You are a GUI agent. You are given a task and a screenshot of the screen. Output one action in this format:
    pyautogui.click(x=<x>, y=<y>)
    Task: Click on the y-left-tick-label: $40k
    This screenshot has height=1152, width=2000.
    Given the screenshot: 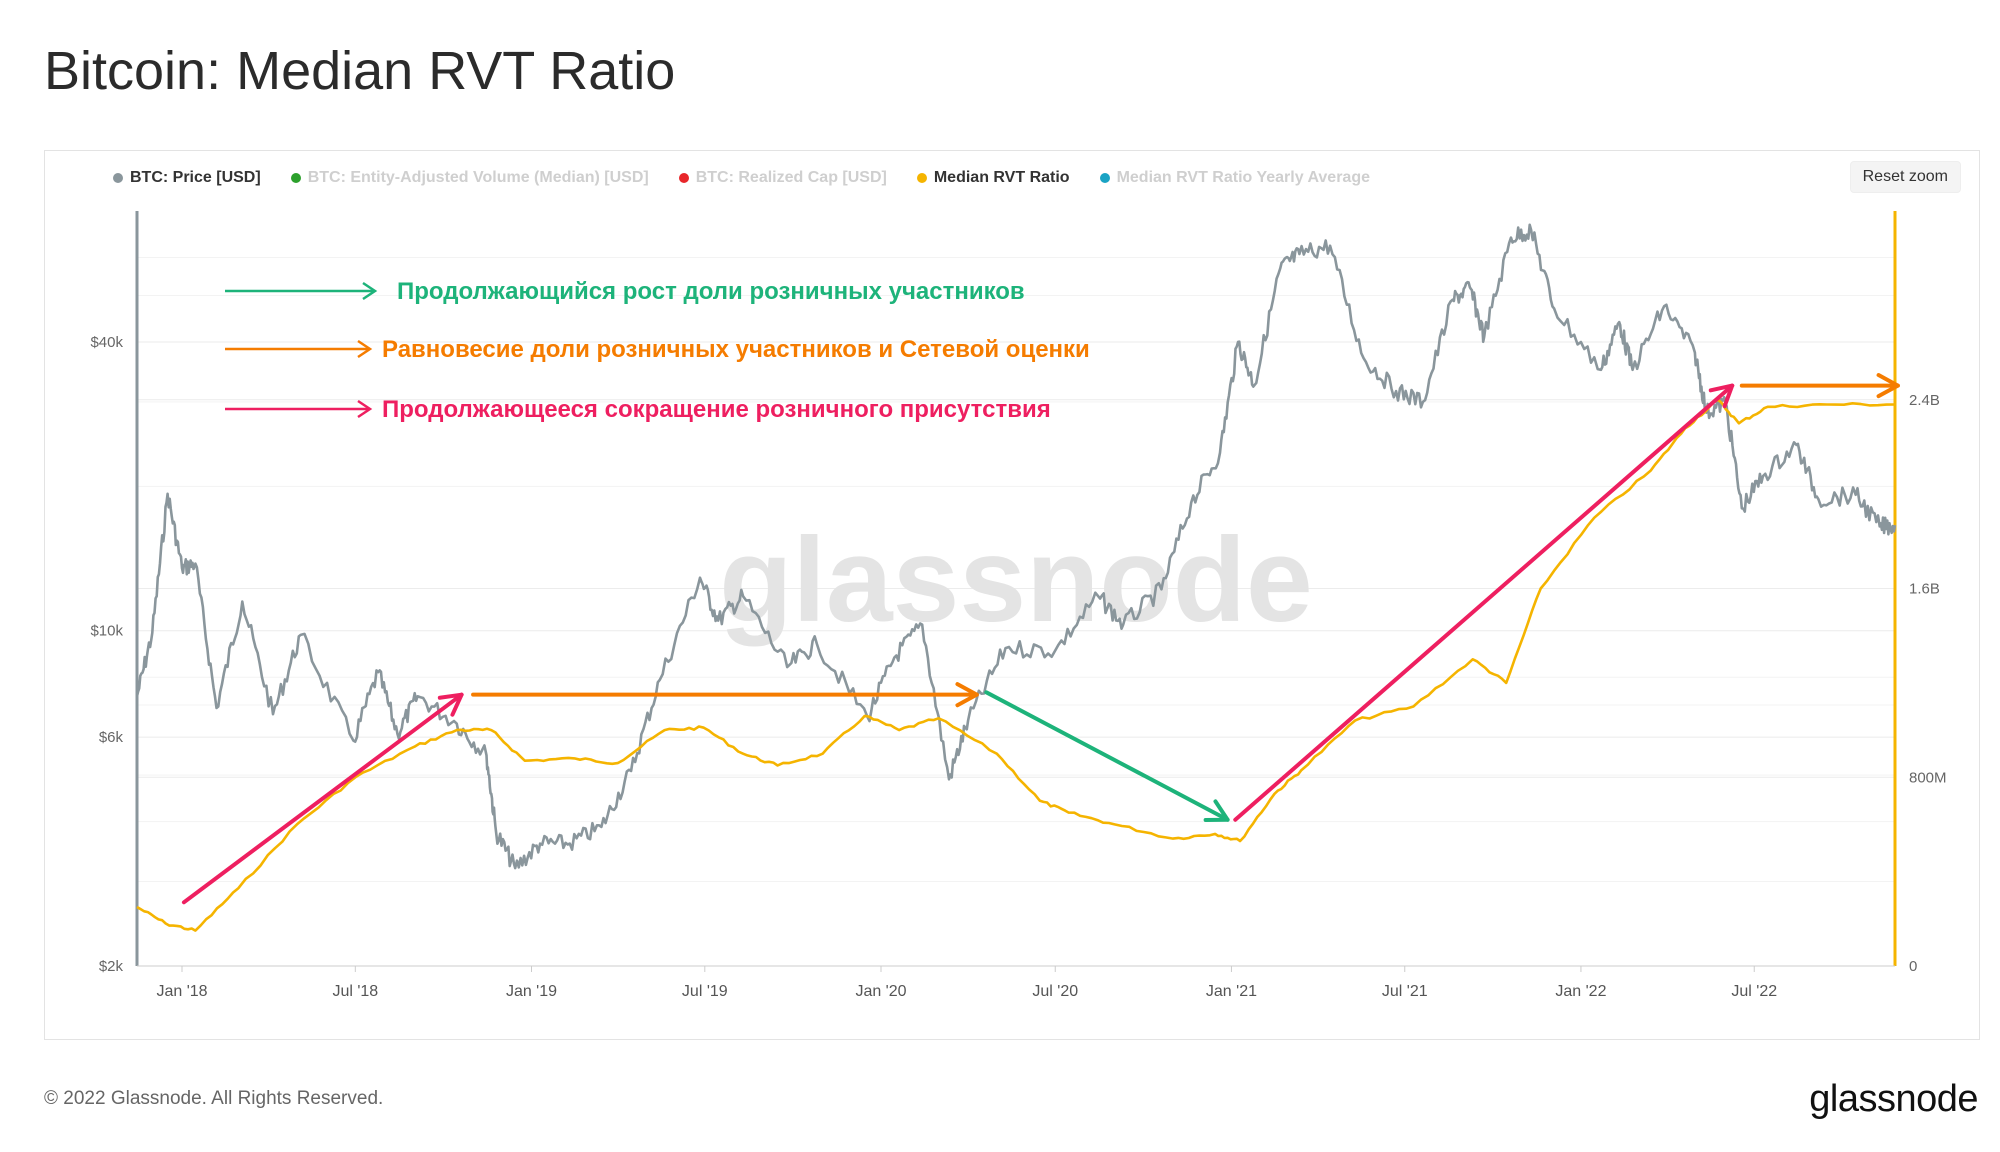 What is the action you would take?
    pyautogui.click(x=106, y=342)
    